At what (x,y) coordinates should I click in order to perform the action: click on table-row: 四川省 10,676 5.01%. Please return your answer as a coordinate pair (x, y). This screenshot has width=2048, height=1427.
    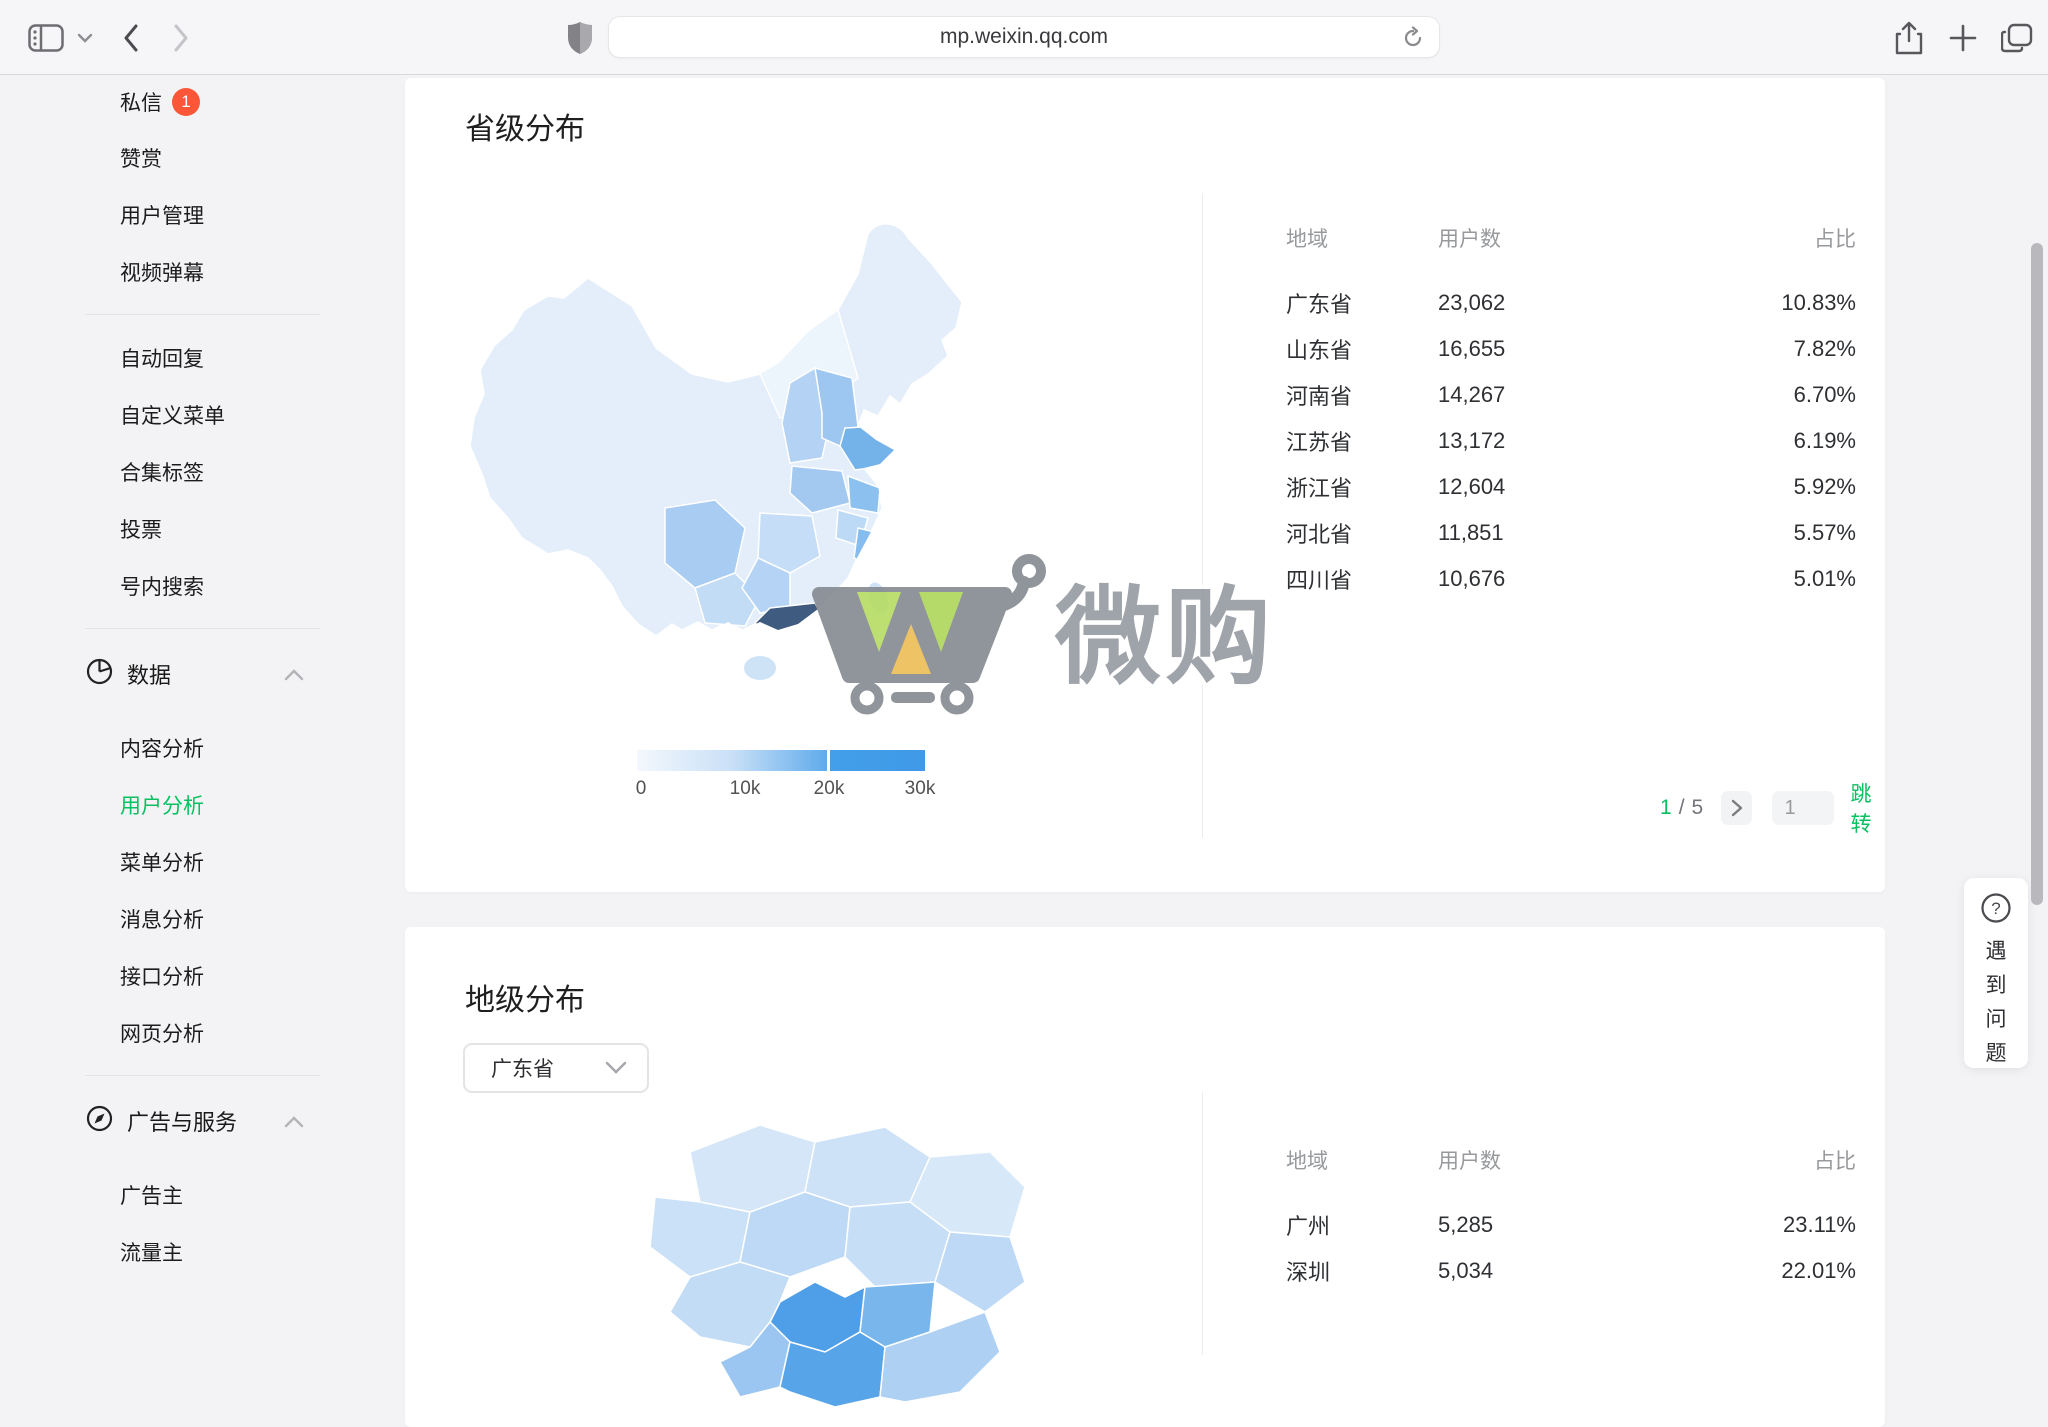
    Looking at the image, I should click on (1571, 579).